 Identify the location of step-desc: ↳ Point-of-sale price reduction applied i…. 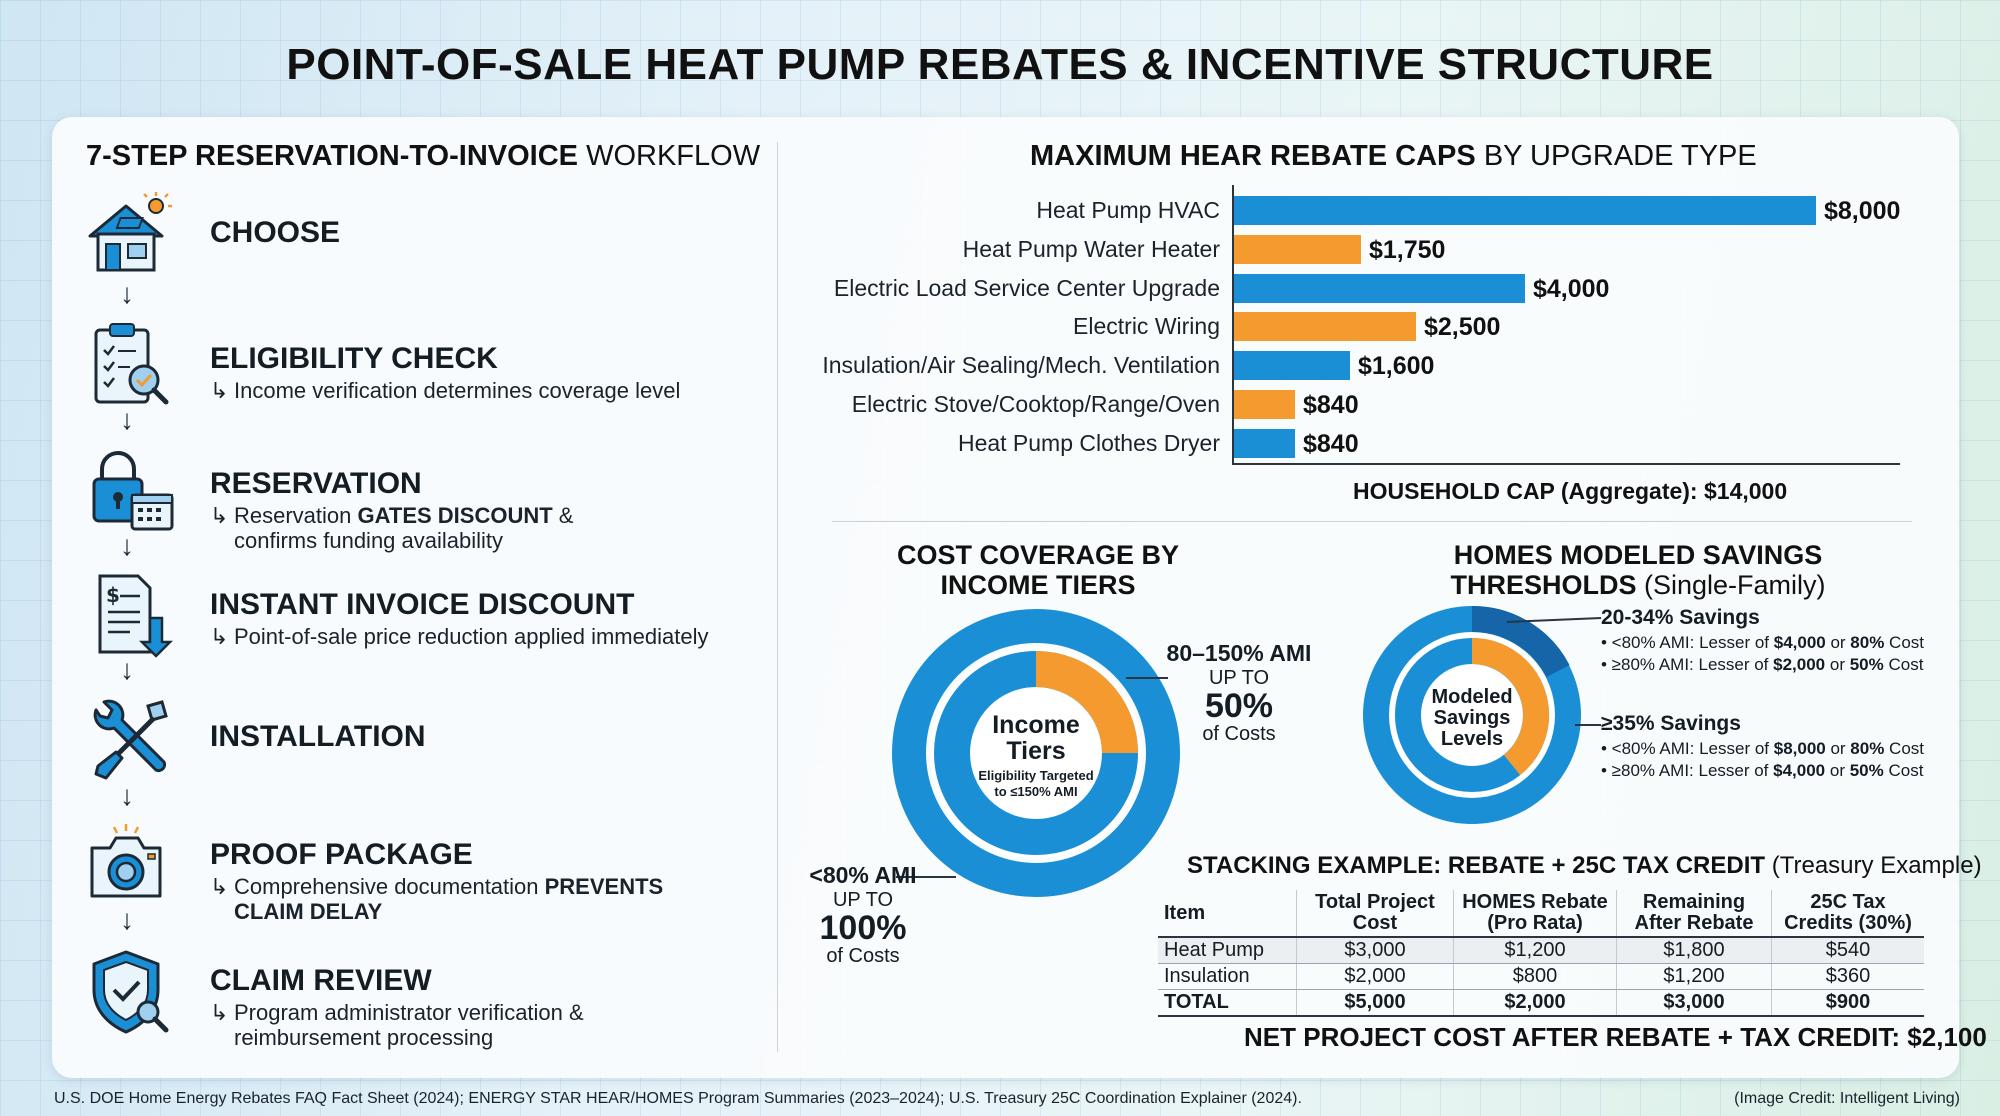
(459, 636).